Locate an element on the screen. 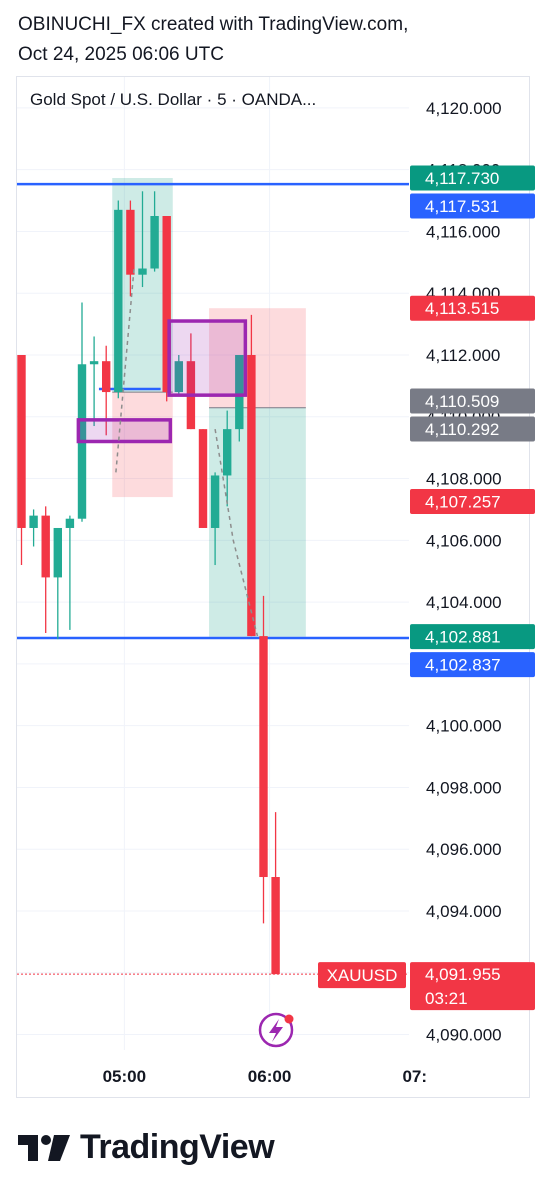 The height and width of the screenshot is (1200, 548). price-tag-label: 4,117.531 is located at coordinates (462, 206).